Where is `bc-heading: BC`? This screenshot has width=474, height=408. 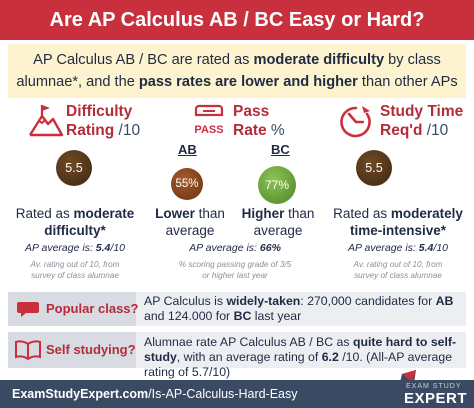 bc-heading: BC is located at coordinates (280, 149).